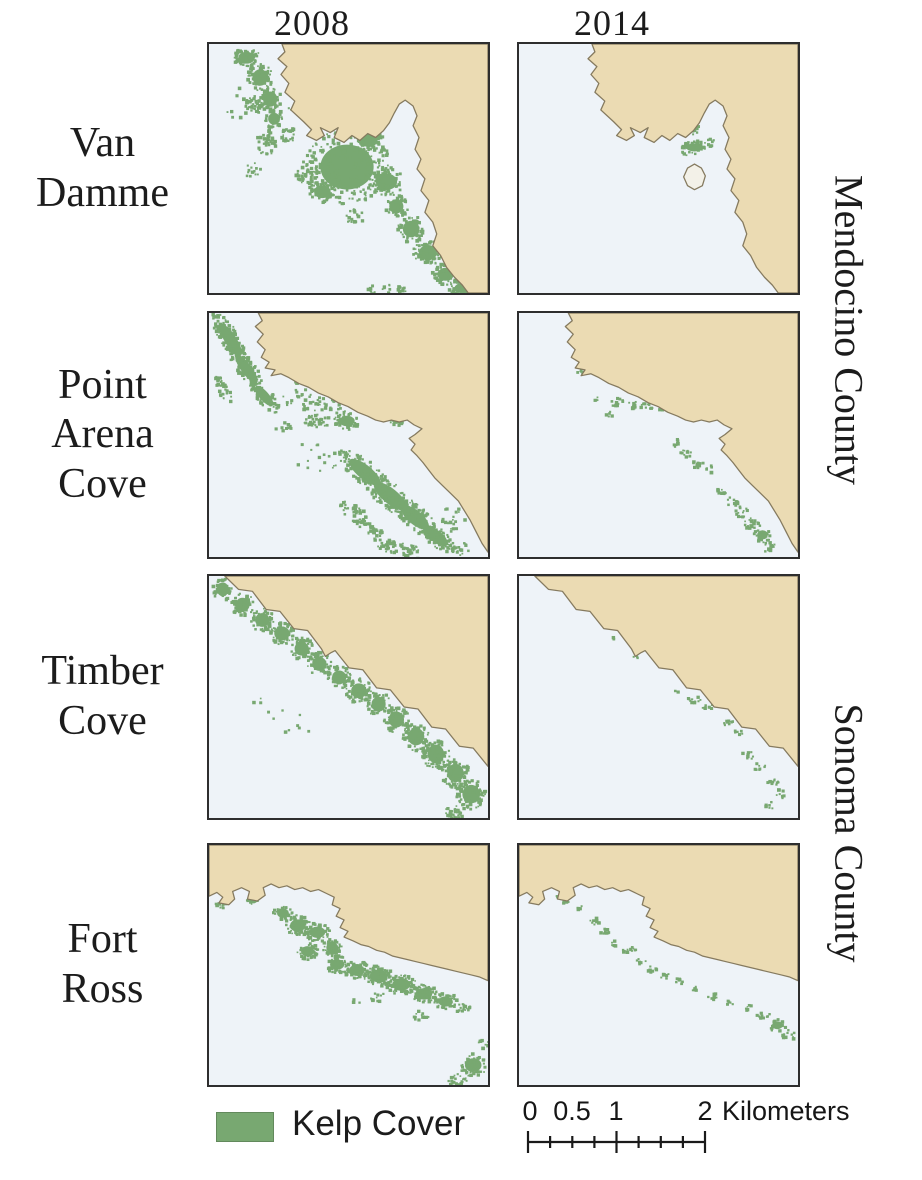 This screenshot has height=1180, width=922. I want to click on site-label-line: Van, so click(102, 142).